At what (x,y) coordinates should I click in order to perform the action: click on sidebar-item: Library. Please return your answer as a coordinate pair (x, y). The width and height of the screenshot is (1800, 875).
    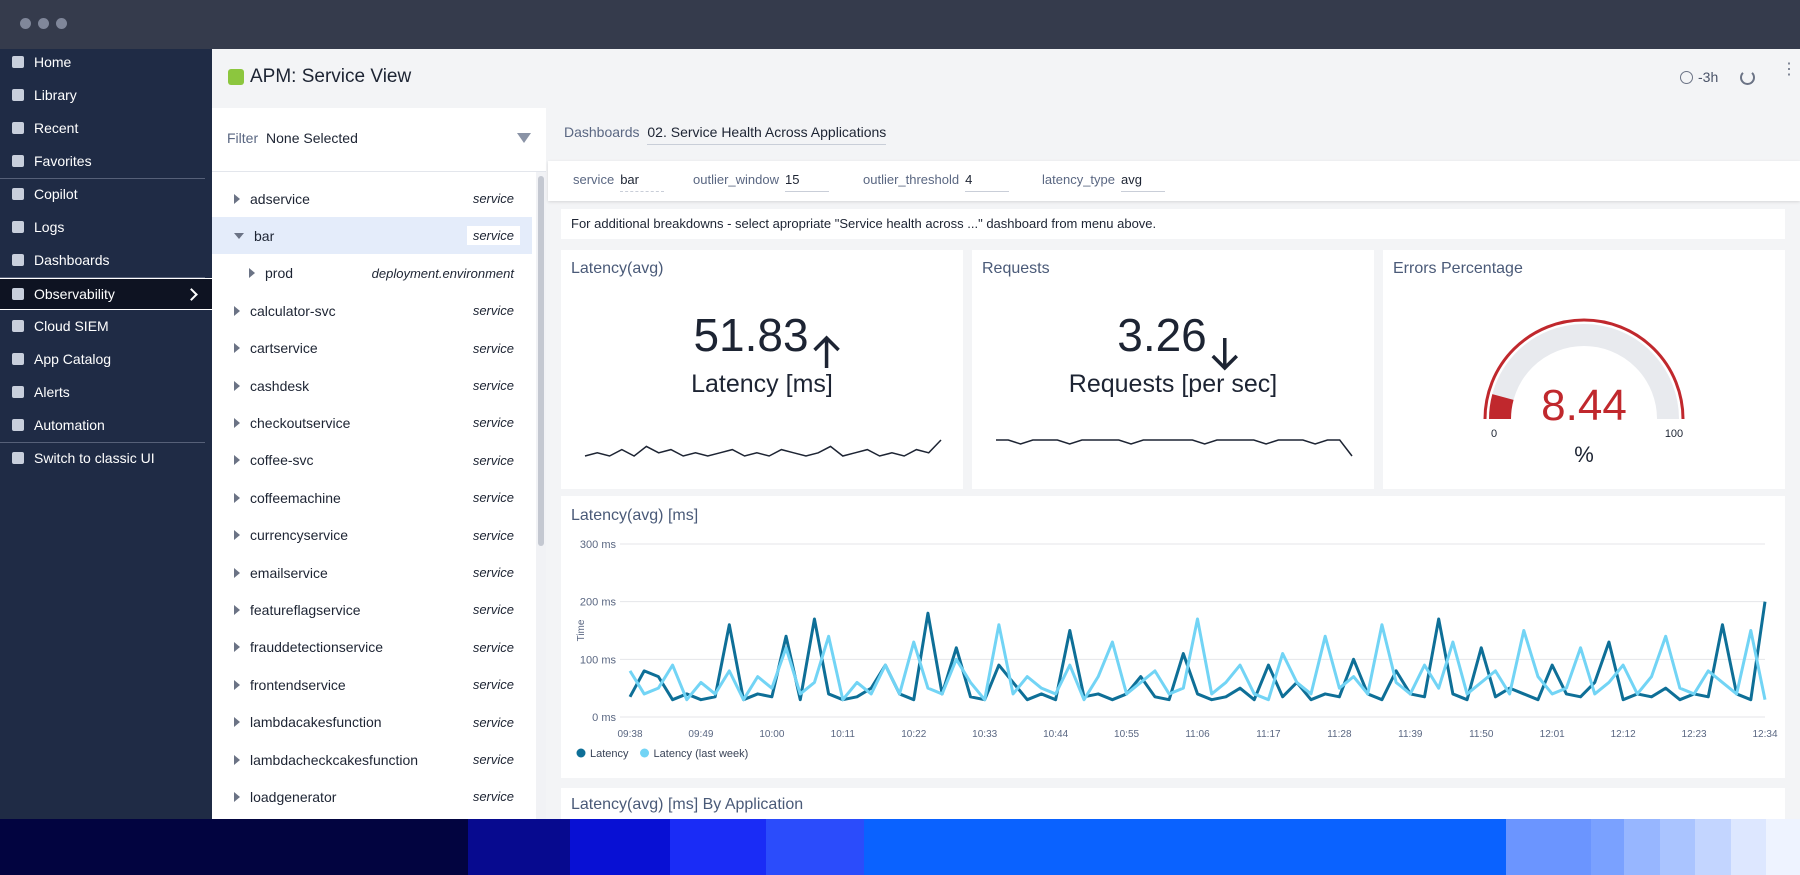
    Looking at the image, I should click on (106, 95).